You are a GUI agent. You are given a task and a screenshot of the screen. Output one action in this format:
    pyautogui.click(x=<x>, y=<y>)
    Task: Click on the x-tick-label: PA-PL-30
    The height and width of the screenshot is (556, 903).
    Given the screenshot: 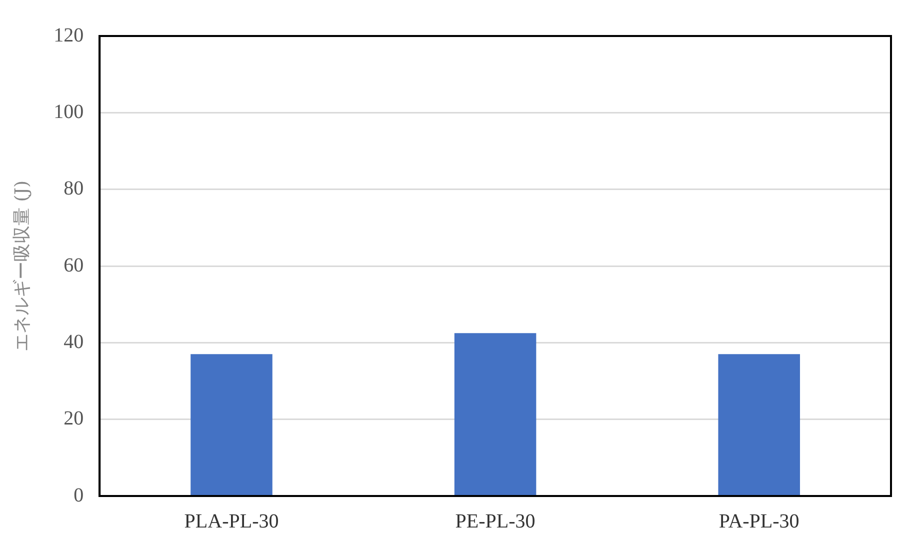 What is the action you would take?
    pyautogui.click(x=759, y=521)
    